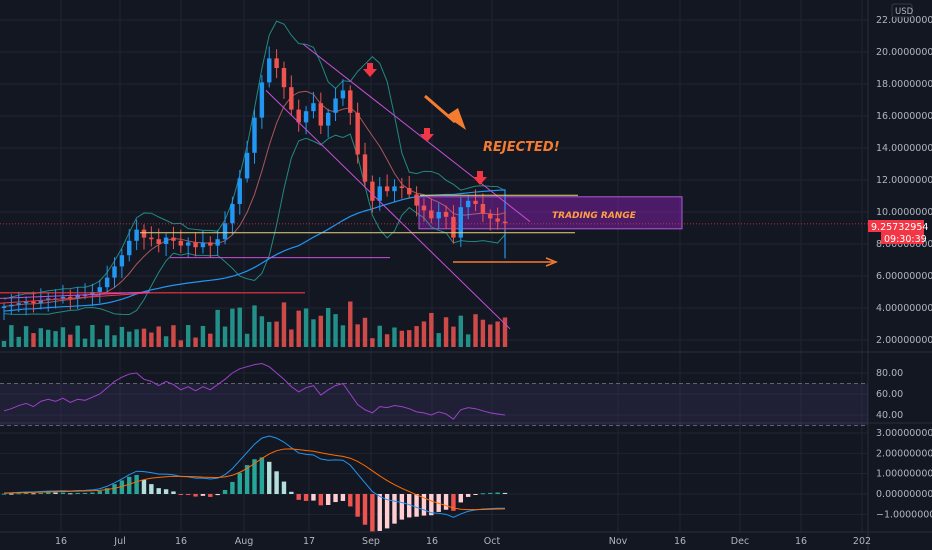 This screenshot has width=932, height=550. Describe the element at coordinates (904, 276) in the screenshot. I see `price-tick-label: 6.00000000` at that location.